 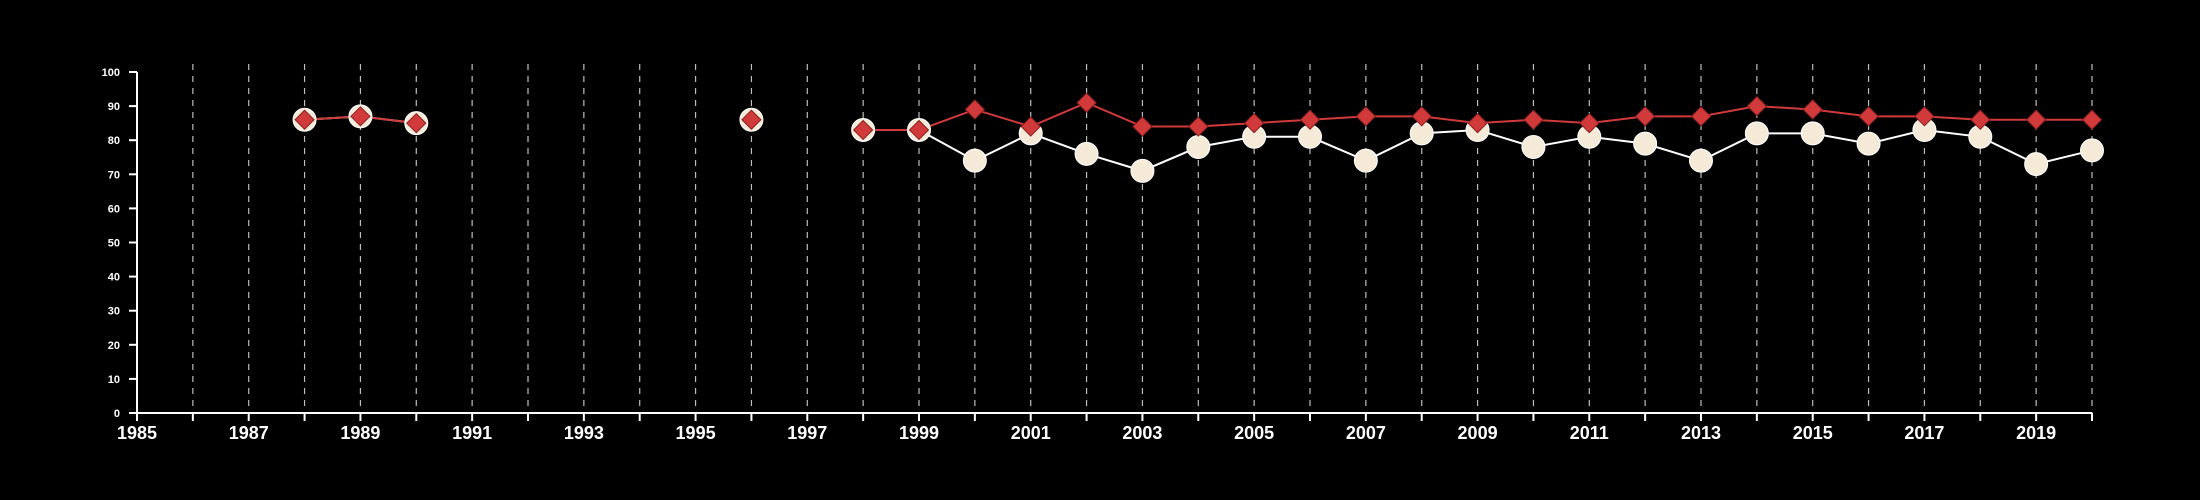 What do you see at coordinates (114, 209) in the screenshot?
I see `y-tick-label: 60` at bounding box center [114, 209].